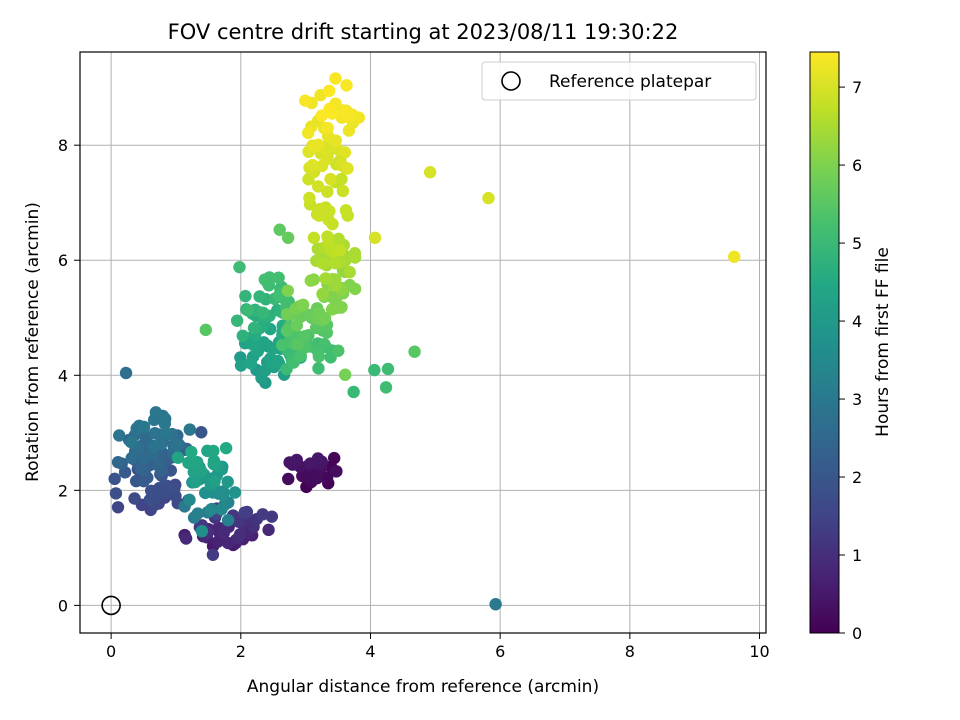  Describe the element at coordinates (511, 81) in the screenshot. I see `legend-marker-icon` at that location.